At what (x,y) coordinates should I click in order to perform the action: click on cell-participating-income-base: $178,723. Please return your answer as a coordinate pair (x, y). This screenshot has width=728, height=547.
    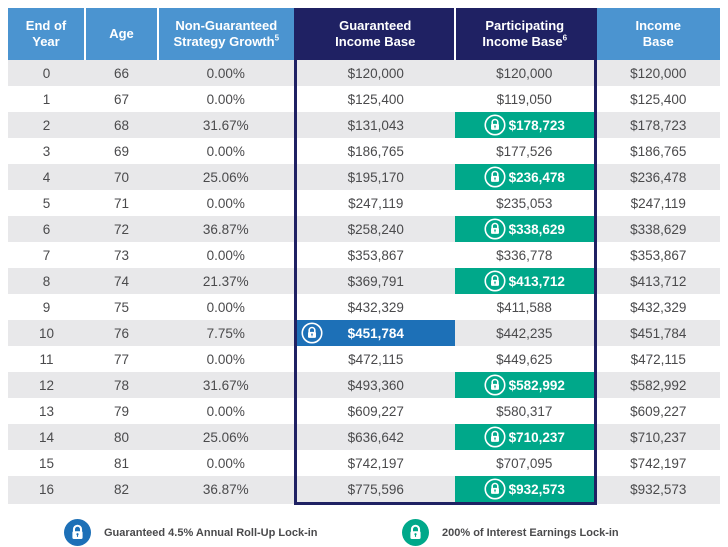
    Looking at the image, I should click on (525, 125).